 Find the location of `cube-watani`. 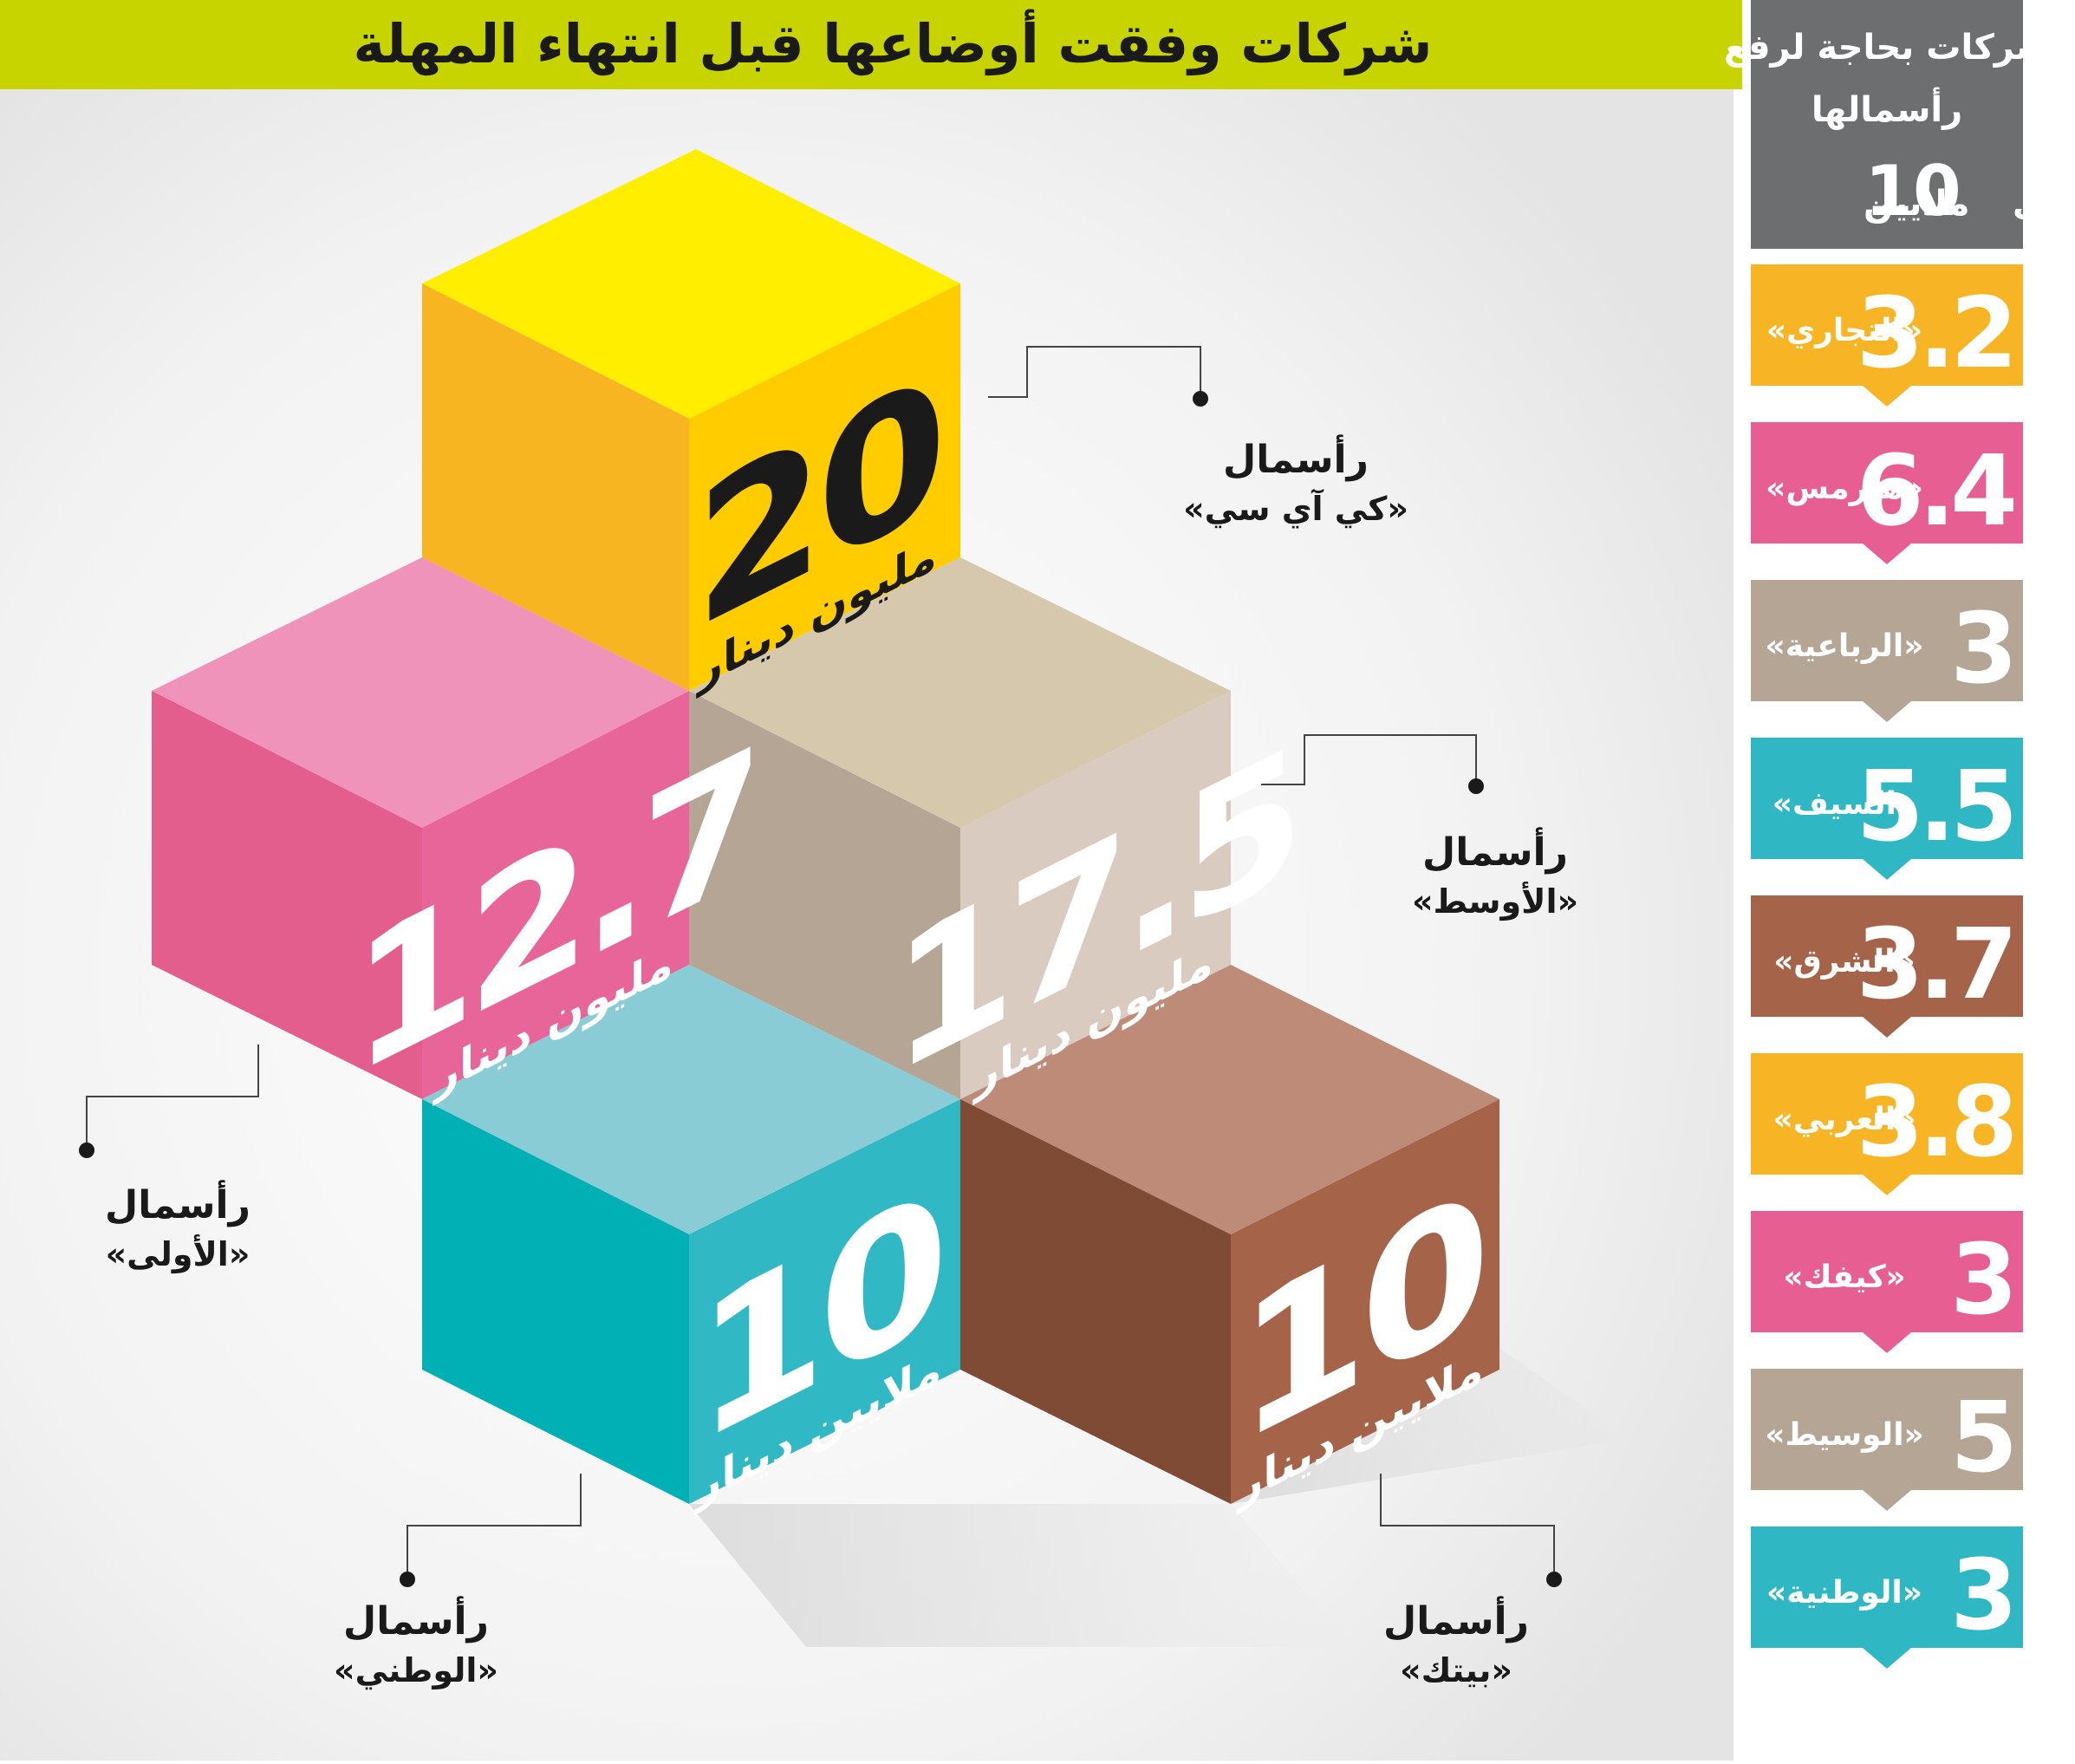

cube-watani is located at coordinates (691, 1234).